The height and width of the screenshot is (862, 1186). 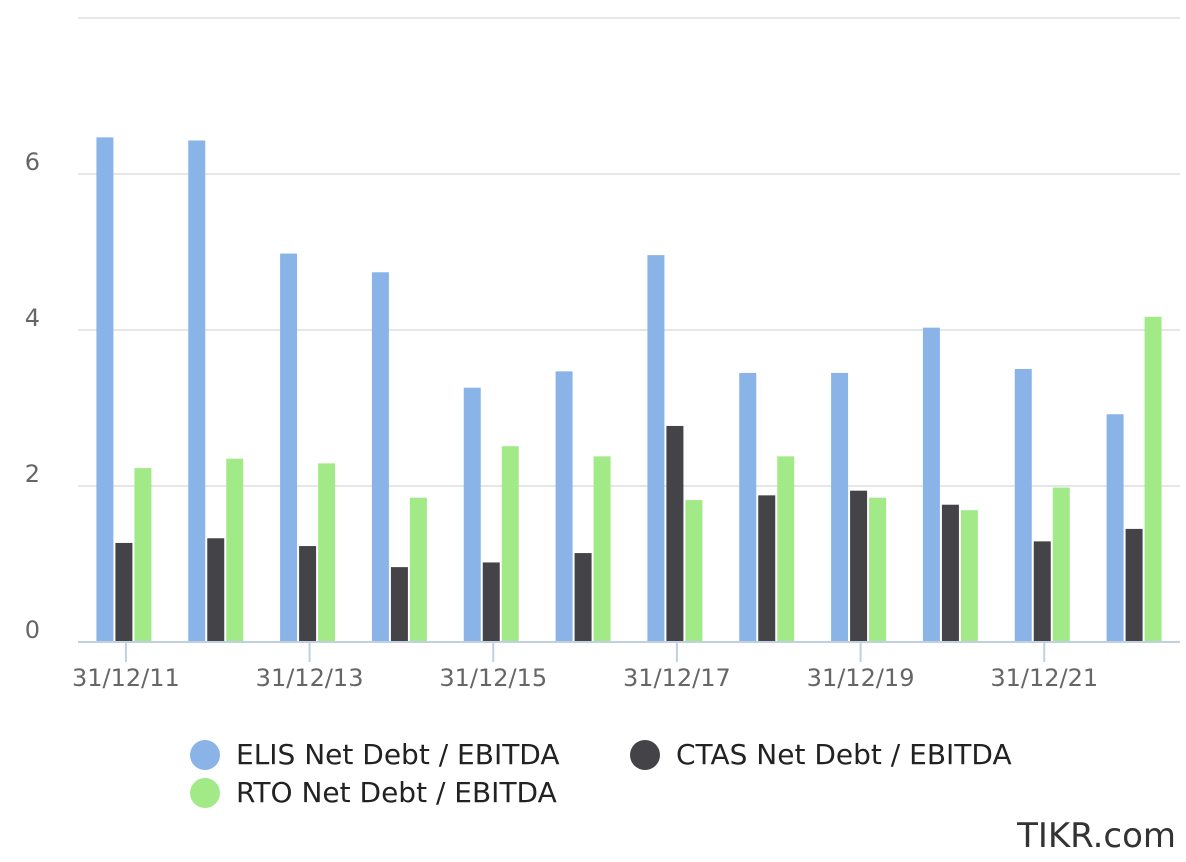 What do you see at coordinates (32, 318) in the screenshot?
I see `y-tick-label: 4` at bounding box center [32, 318].